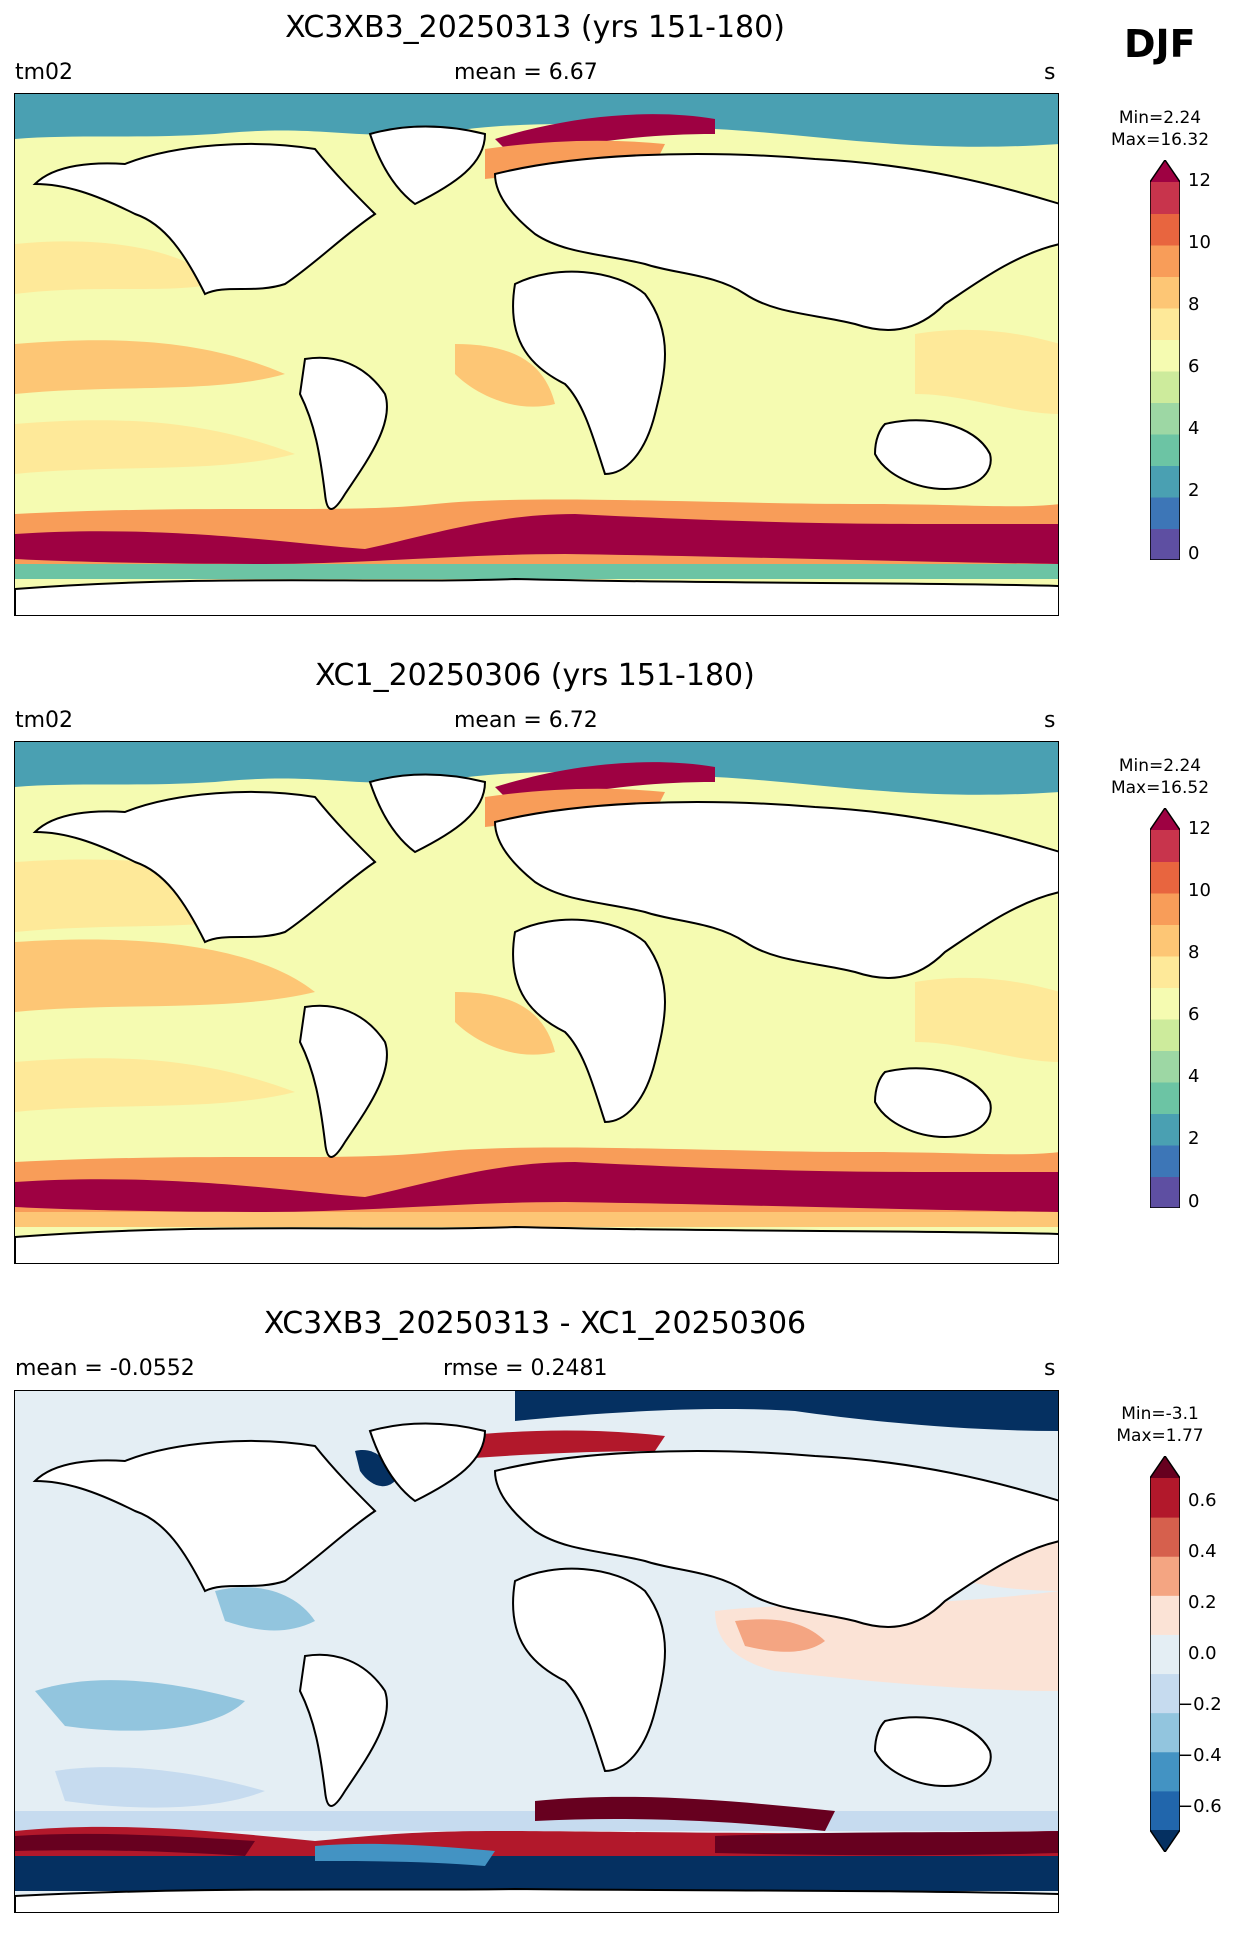 This screenshot has height=1939, width=1257. Describe the element at coordinates (44, 720) in the screenshot. I see `panel2-variable-label: tm02` at that location.